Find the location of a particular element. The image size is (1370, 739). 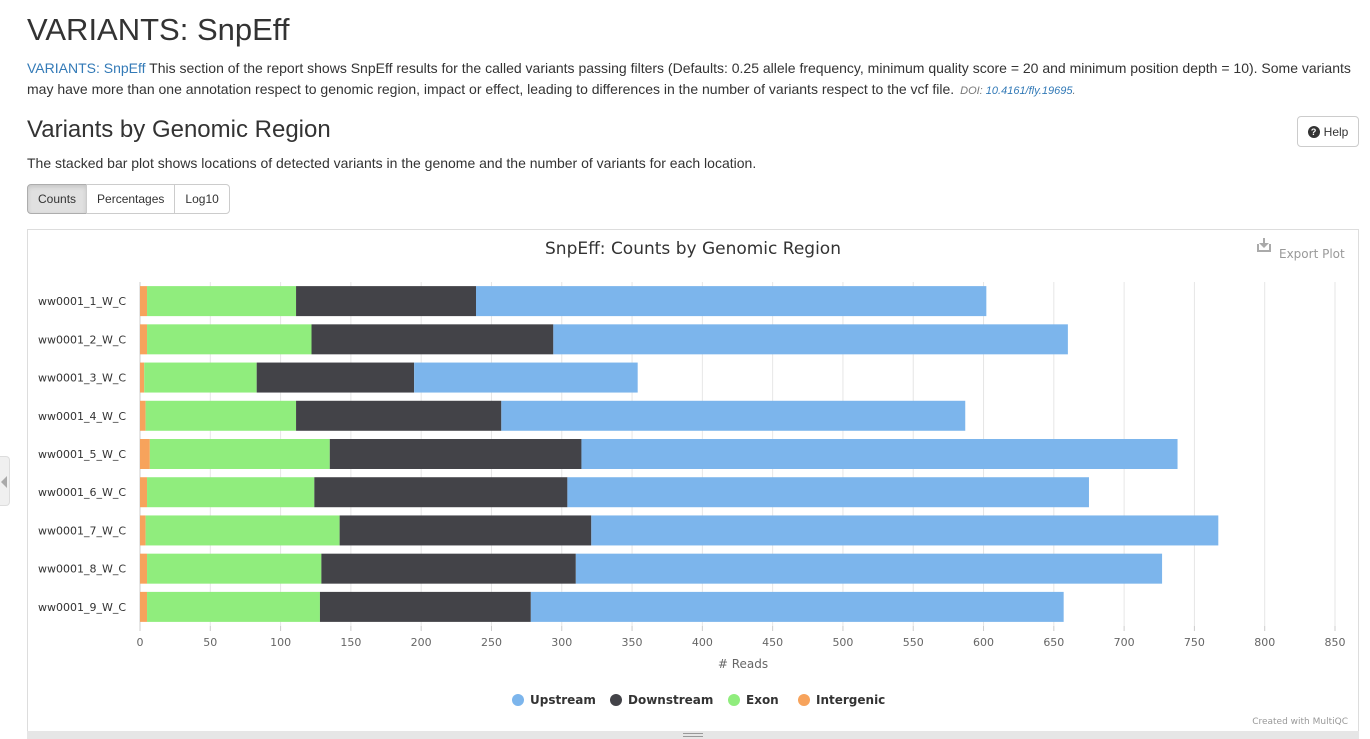

export-plot-label: Export Plot is located at coordinates (1312, 254).